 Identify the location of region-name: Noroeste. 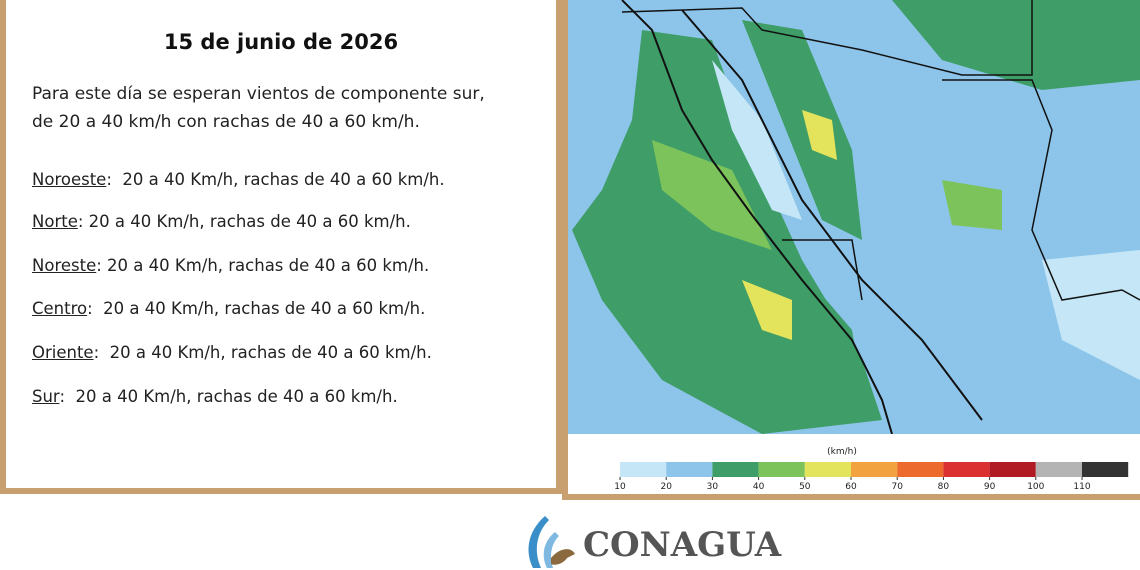
(69, 179).